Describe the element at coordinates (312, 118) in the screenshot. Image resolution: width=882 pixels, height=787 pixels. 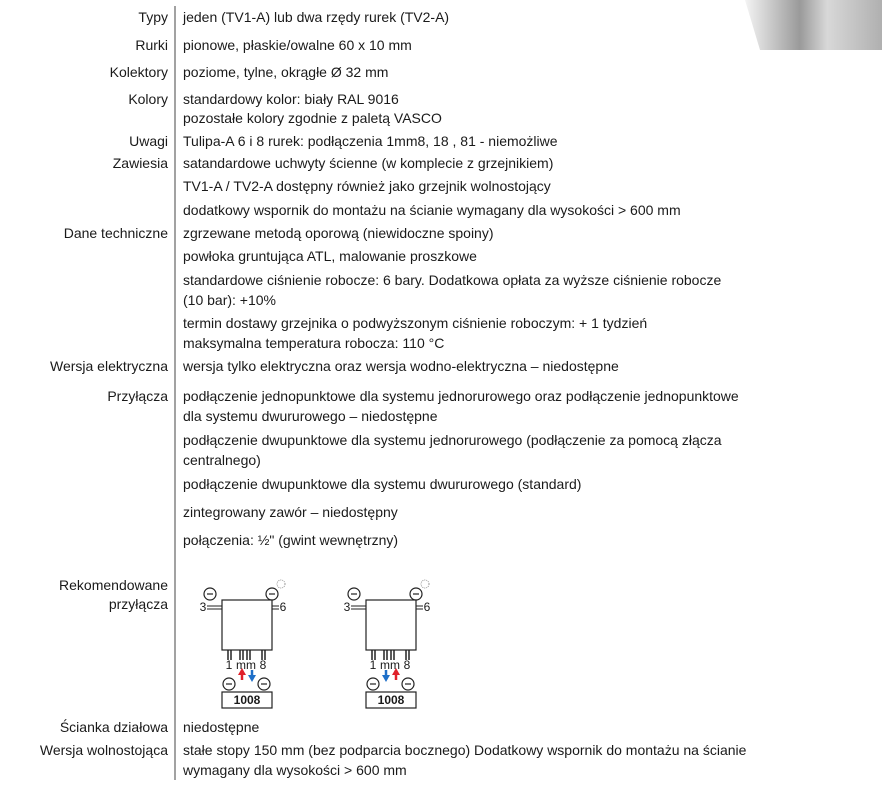
I see `row-value: pozostałe kolory zgodnie z paletą VASCO` at that location.